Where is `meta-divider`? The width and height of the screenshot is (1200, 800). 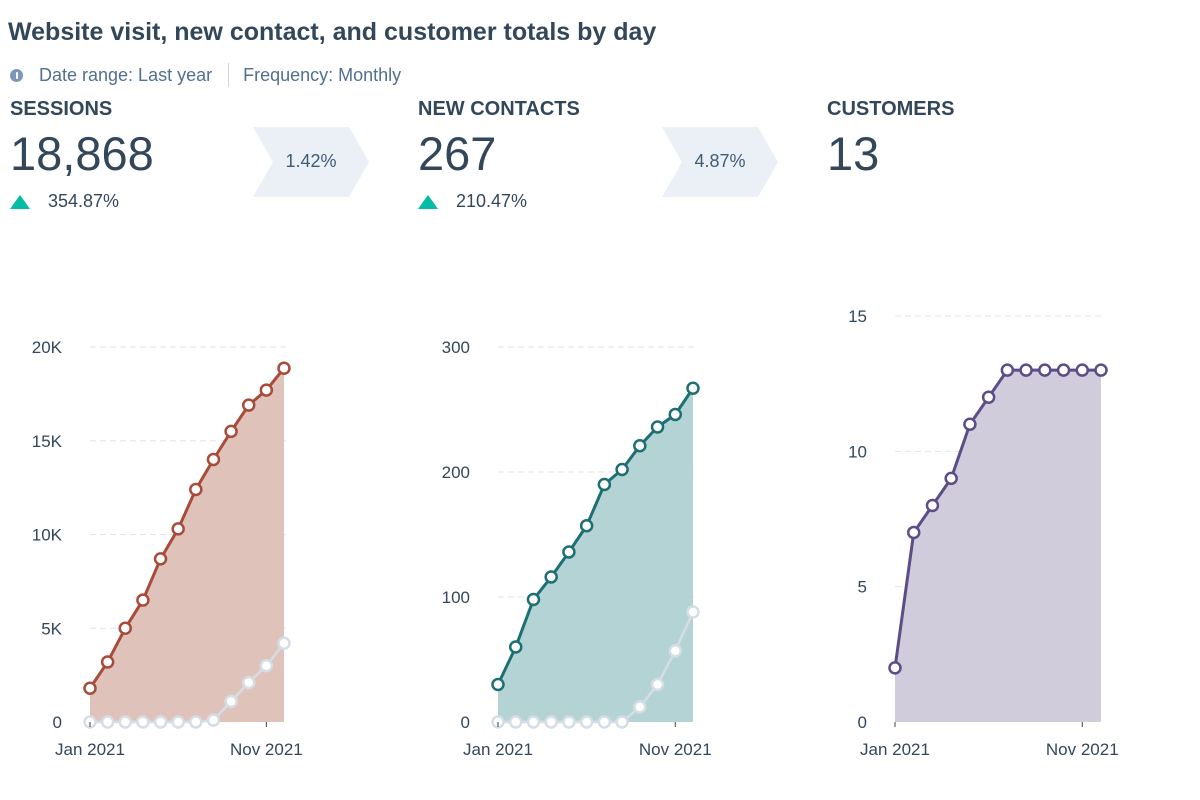 meta-divider is located at coordinates (229, 75).